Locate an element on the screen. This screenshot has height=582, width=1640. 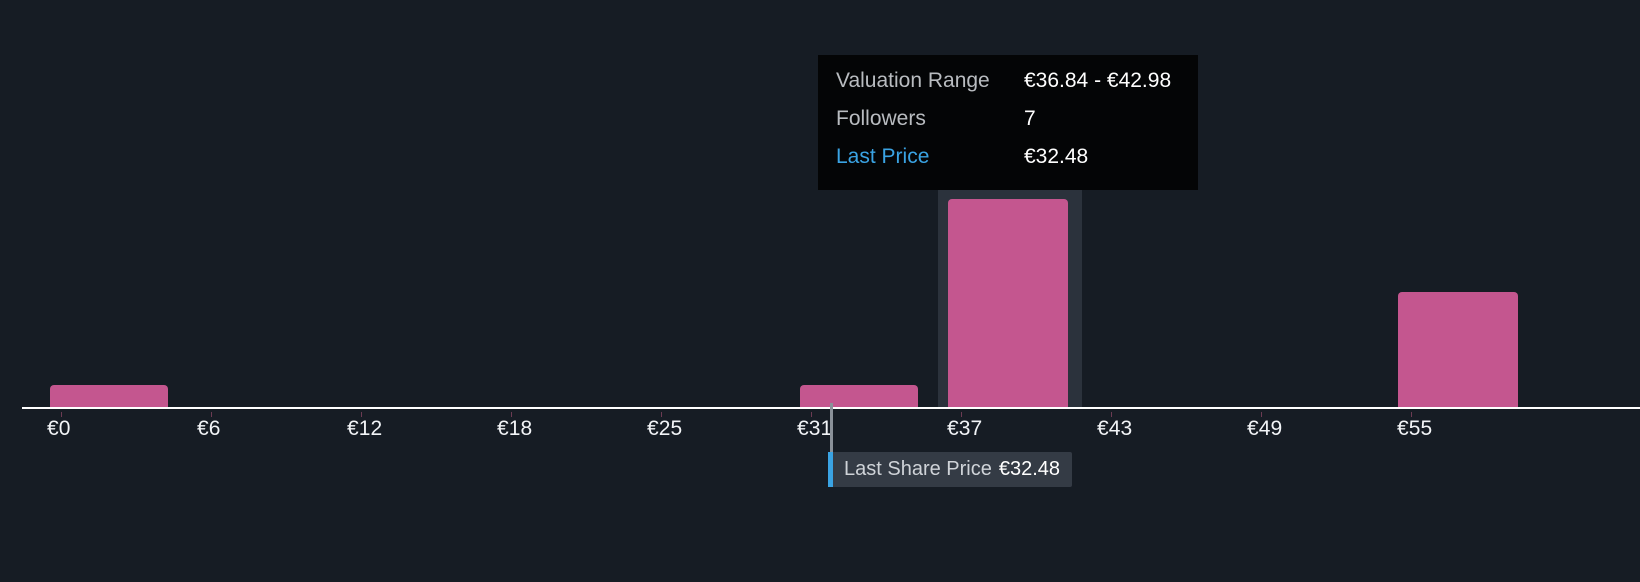
last-price-marker-upper is located at coordinates (831, 429).